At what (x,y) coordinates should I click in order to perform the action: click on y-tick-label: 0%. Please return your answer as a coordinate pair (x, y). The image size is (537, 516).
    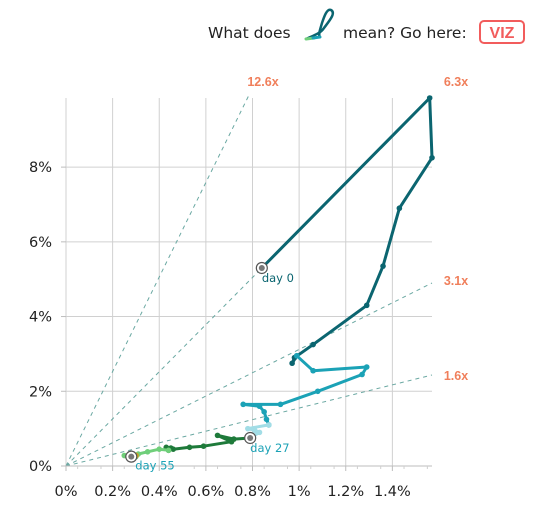
    Looking at the image, I should click on (40, 467).